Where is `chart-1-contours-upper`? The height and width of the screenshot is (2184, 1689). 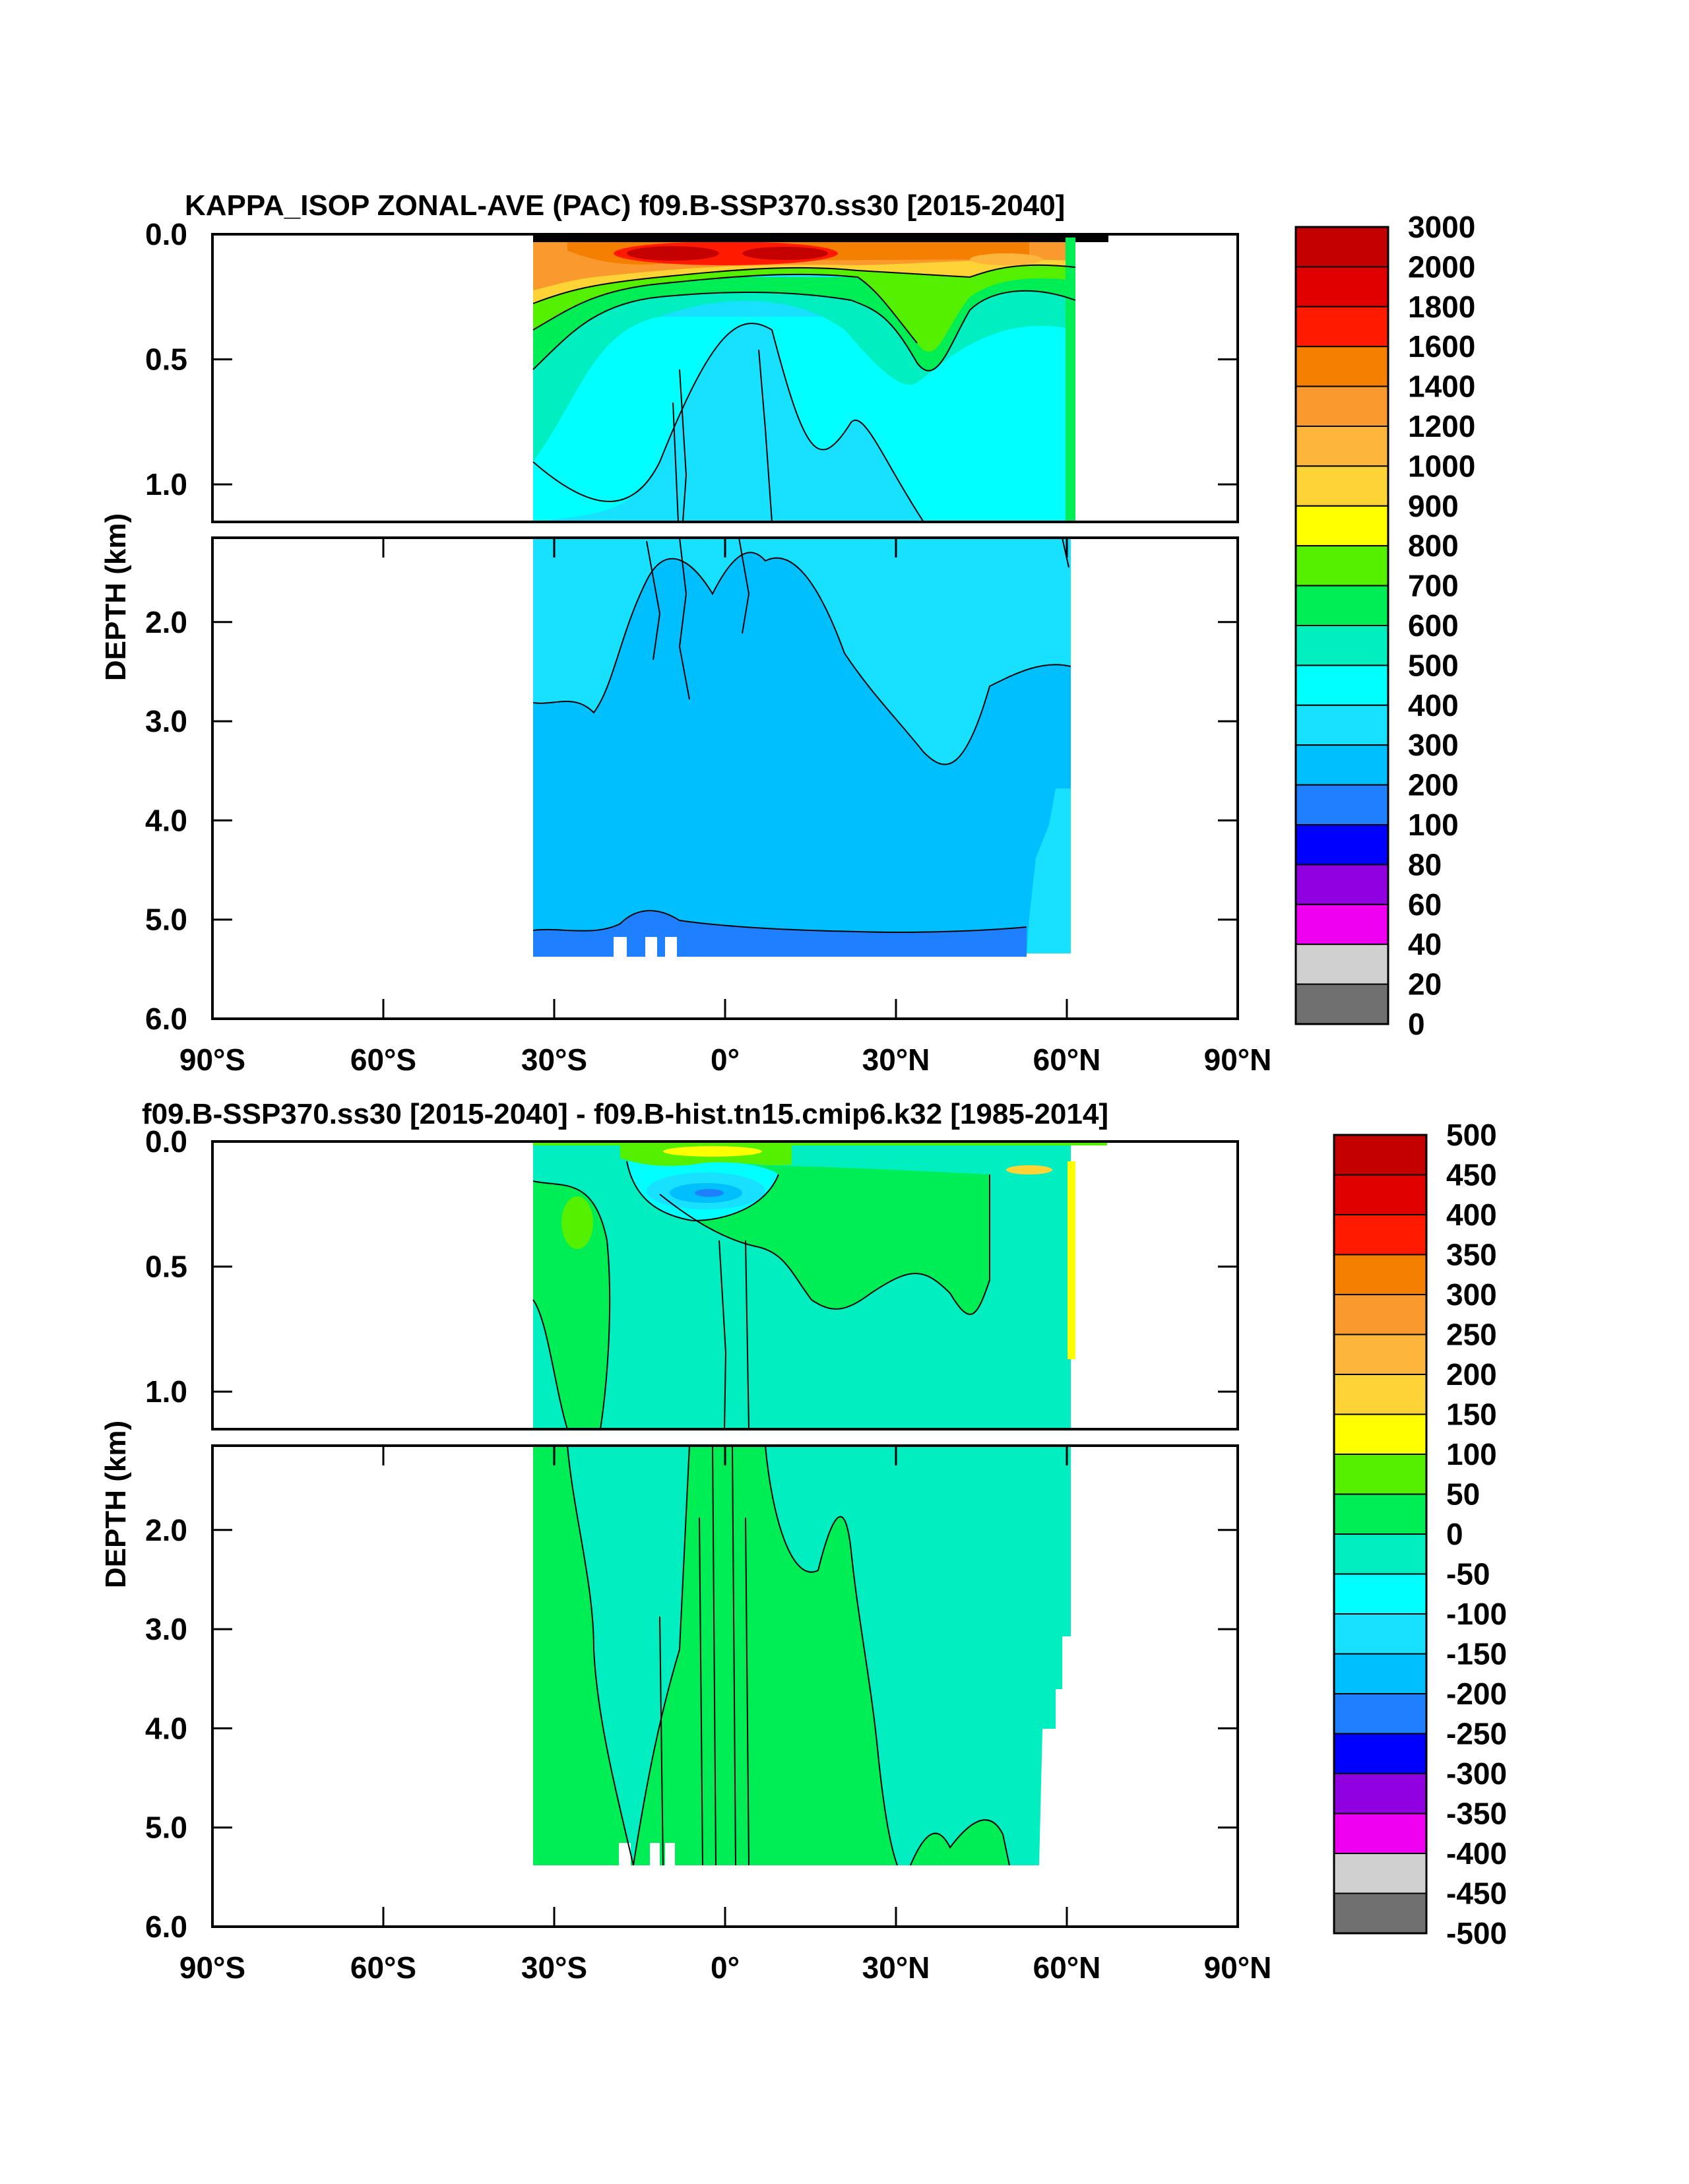 chart-1-contours-upper is located at coordinates (804, 393).